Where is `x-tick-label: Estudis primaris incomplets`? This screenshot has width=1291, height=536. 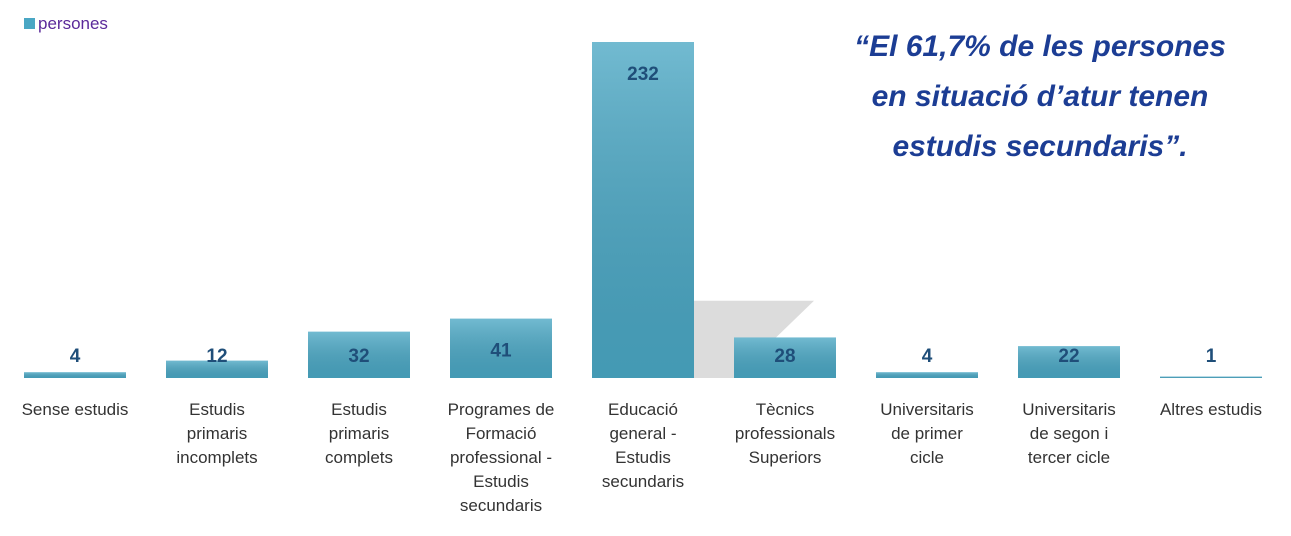 x-tick-label: Estudis primaris incomplets is located at coordinates (217, 433).